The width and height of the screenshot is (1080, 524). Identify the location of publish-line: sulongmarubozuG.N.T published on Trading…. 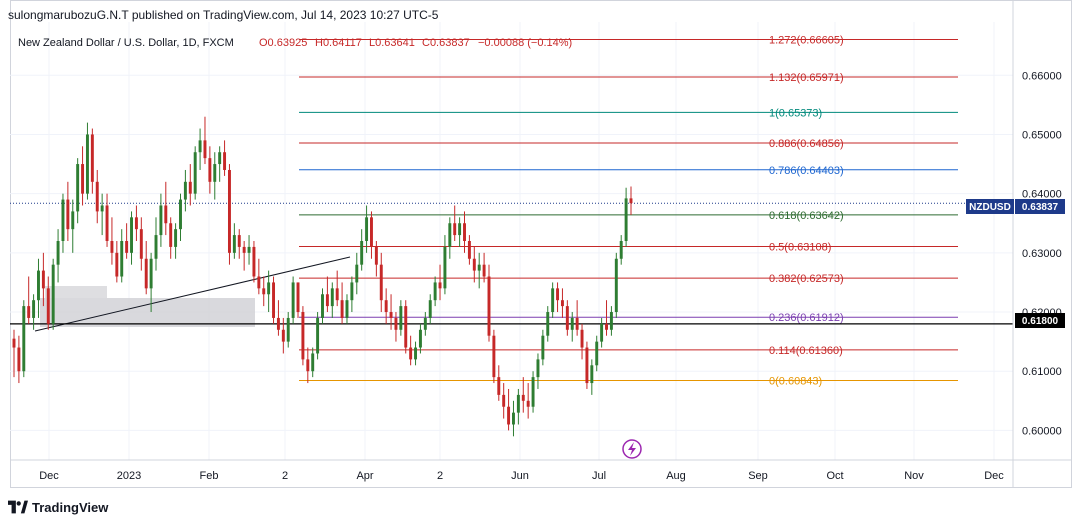
(223, 15).